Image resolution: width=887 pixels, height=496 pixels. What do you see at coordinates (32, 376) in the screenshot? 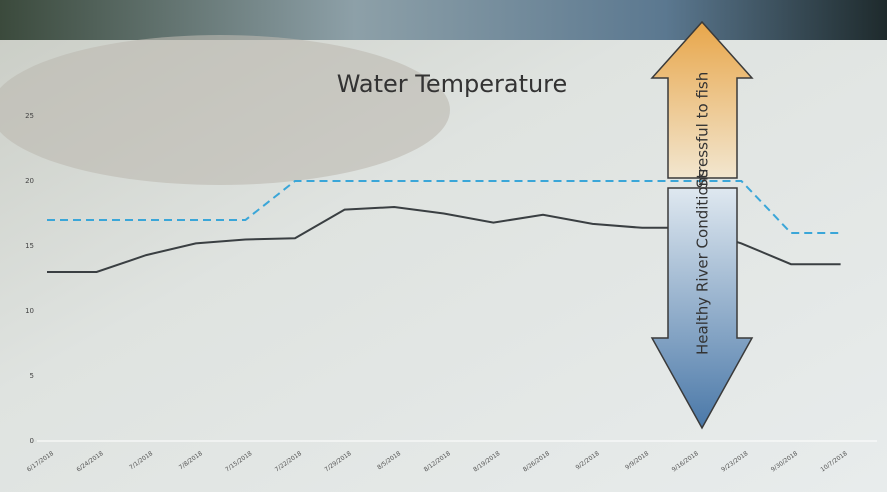
I see `y-tick-label: 5` at bounding box center [32, 376].